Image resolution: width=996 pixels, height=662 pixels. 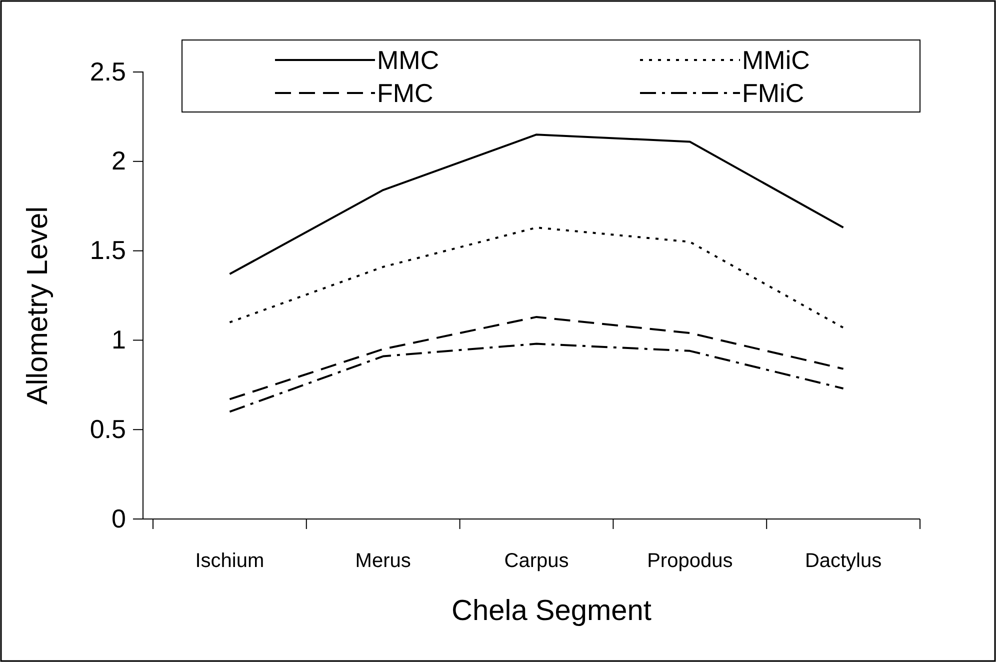 I want to click on legend-label: FMC, so click(x=405, y=93).